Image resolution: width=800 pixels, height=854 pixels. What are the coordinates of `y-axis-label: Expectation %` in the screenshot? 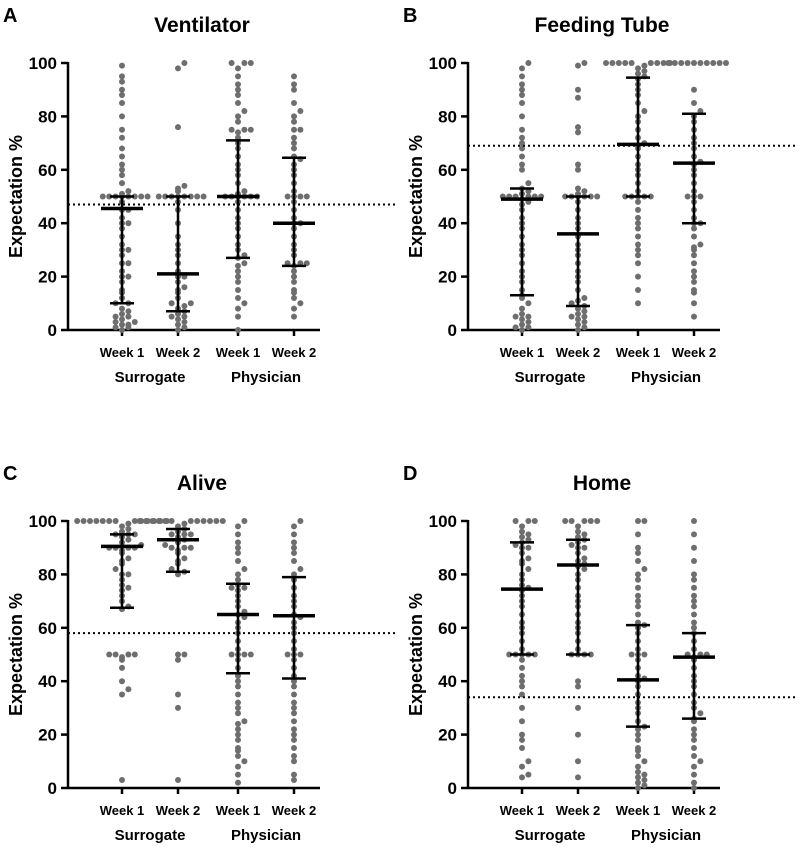 It's located at (16, 196).